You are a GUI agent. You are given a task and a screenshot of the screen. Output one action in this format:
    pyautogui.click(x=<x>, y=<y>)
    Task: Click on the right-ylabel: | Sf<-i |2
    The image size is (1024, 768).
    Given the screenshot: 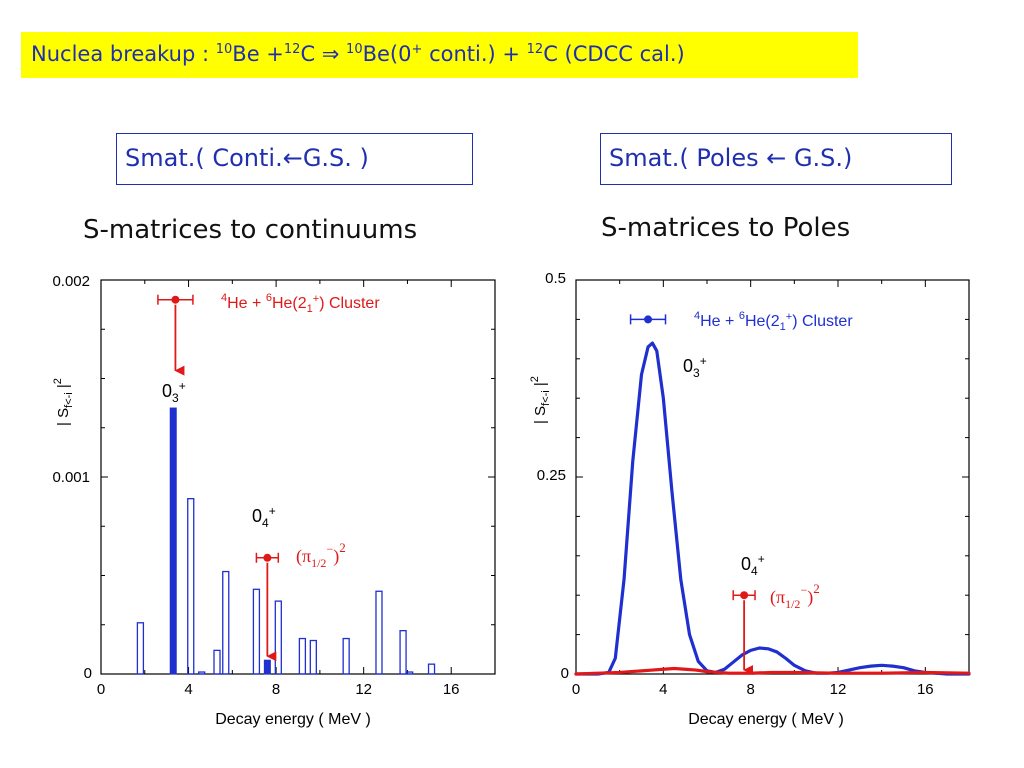 What is the action you would take?
    pyautogui.click(x=540, y=400)
    